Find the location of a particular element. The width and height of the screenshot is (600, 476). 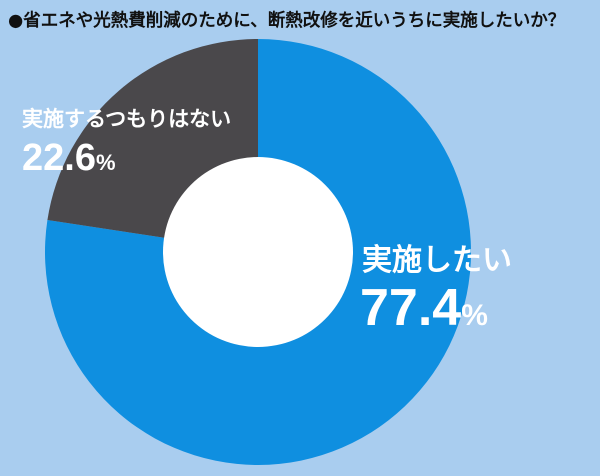

slice-label-not-planning: 実施するつもりはない is located at coordinates (127, 119).